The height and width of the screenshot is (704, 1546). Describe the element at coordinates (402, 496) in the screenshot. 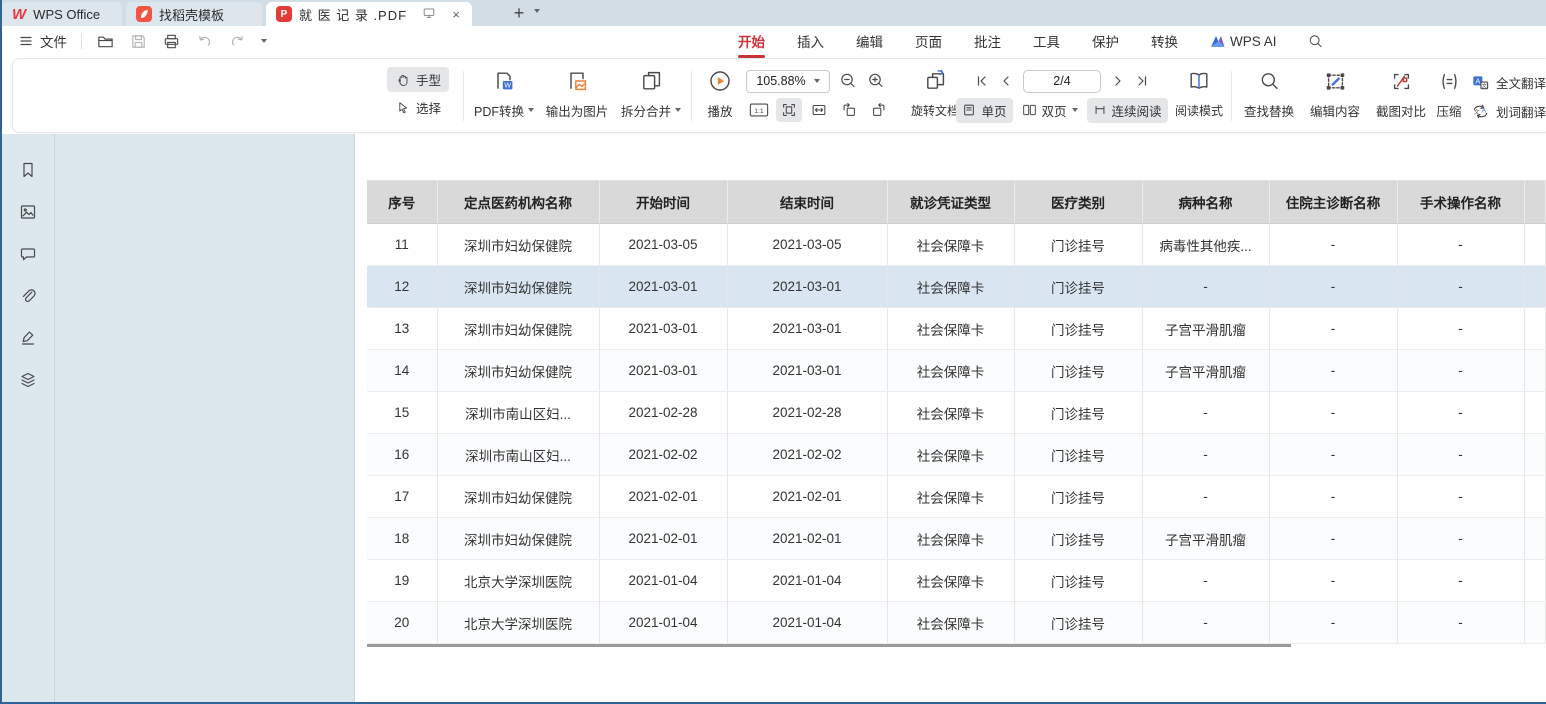

I see `table-cell: 17` at that location.